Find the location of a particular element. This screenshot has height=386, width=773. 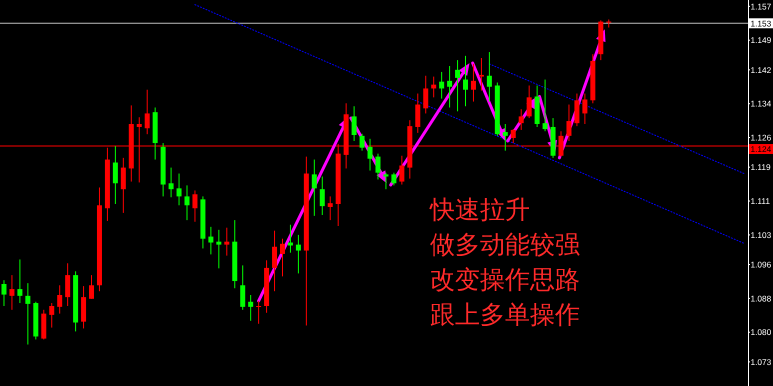

y-tick-label: 1.103 is located at coordinates (761, 235).